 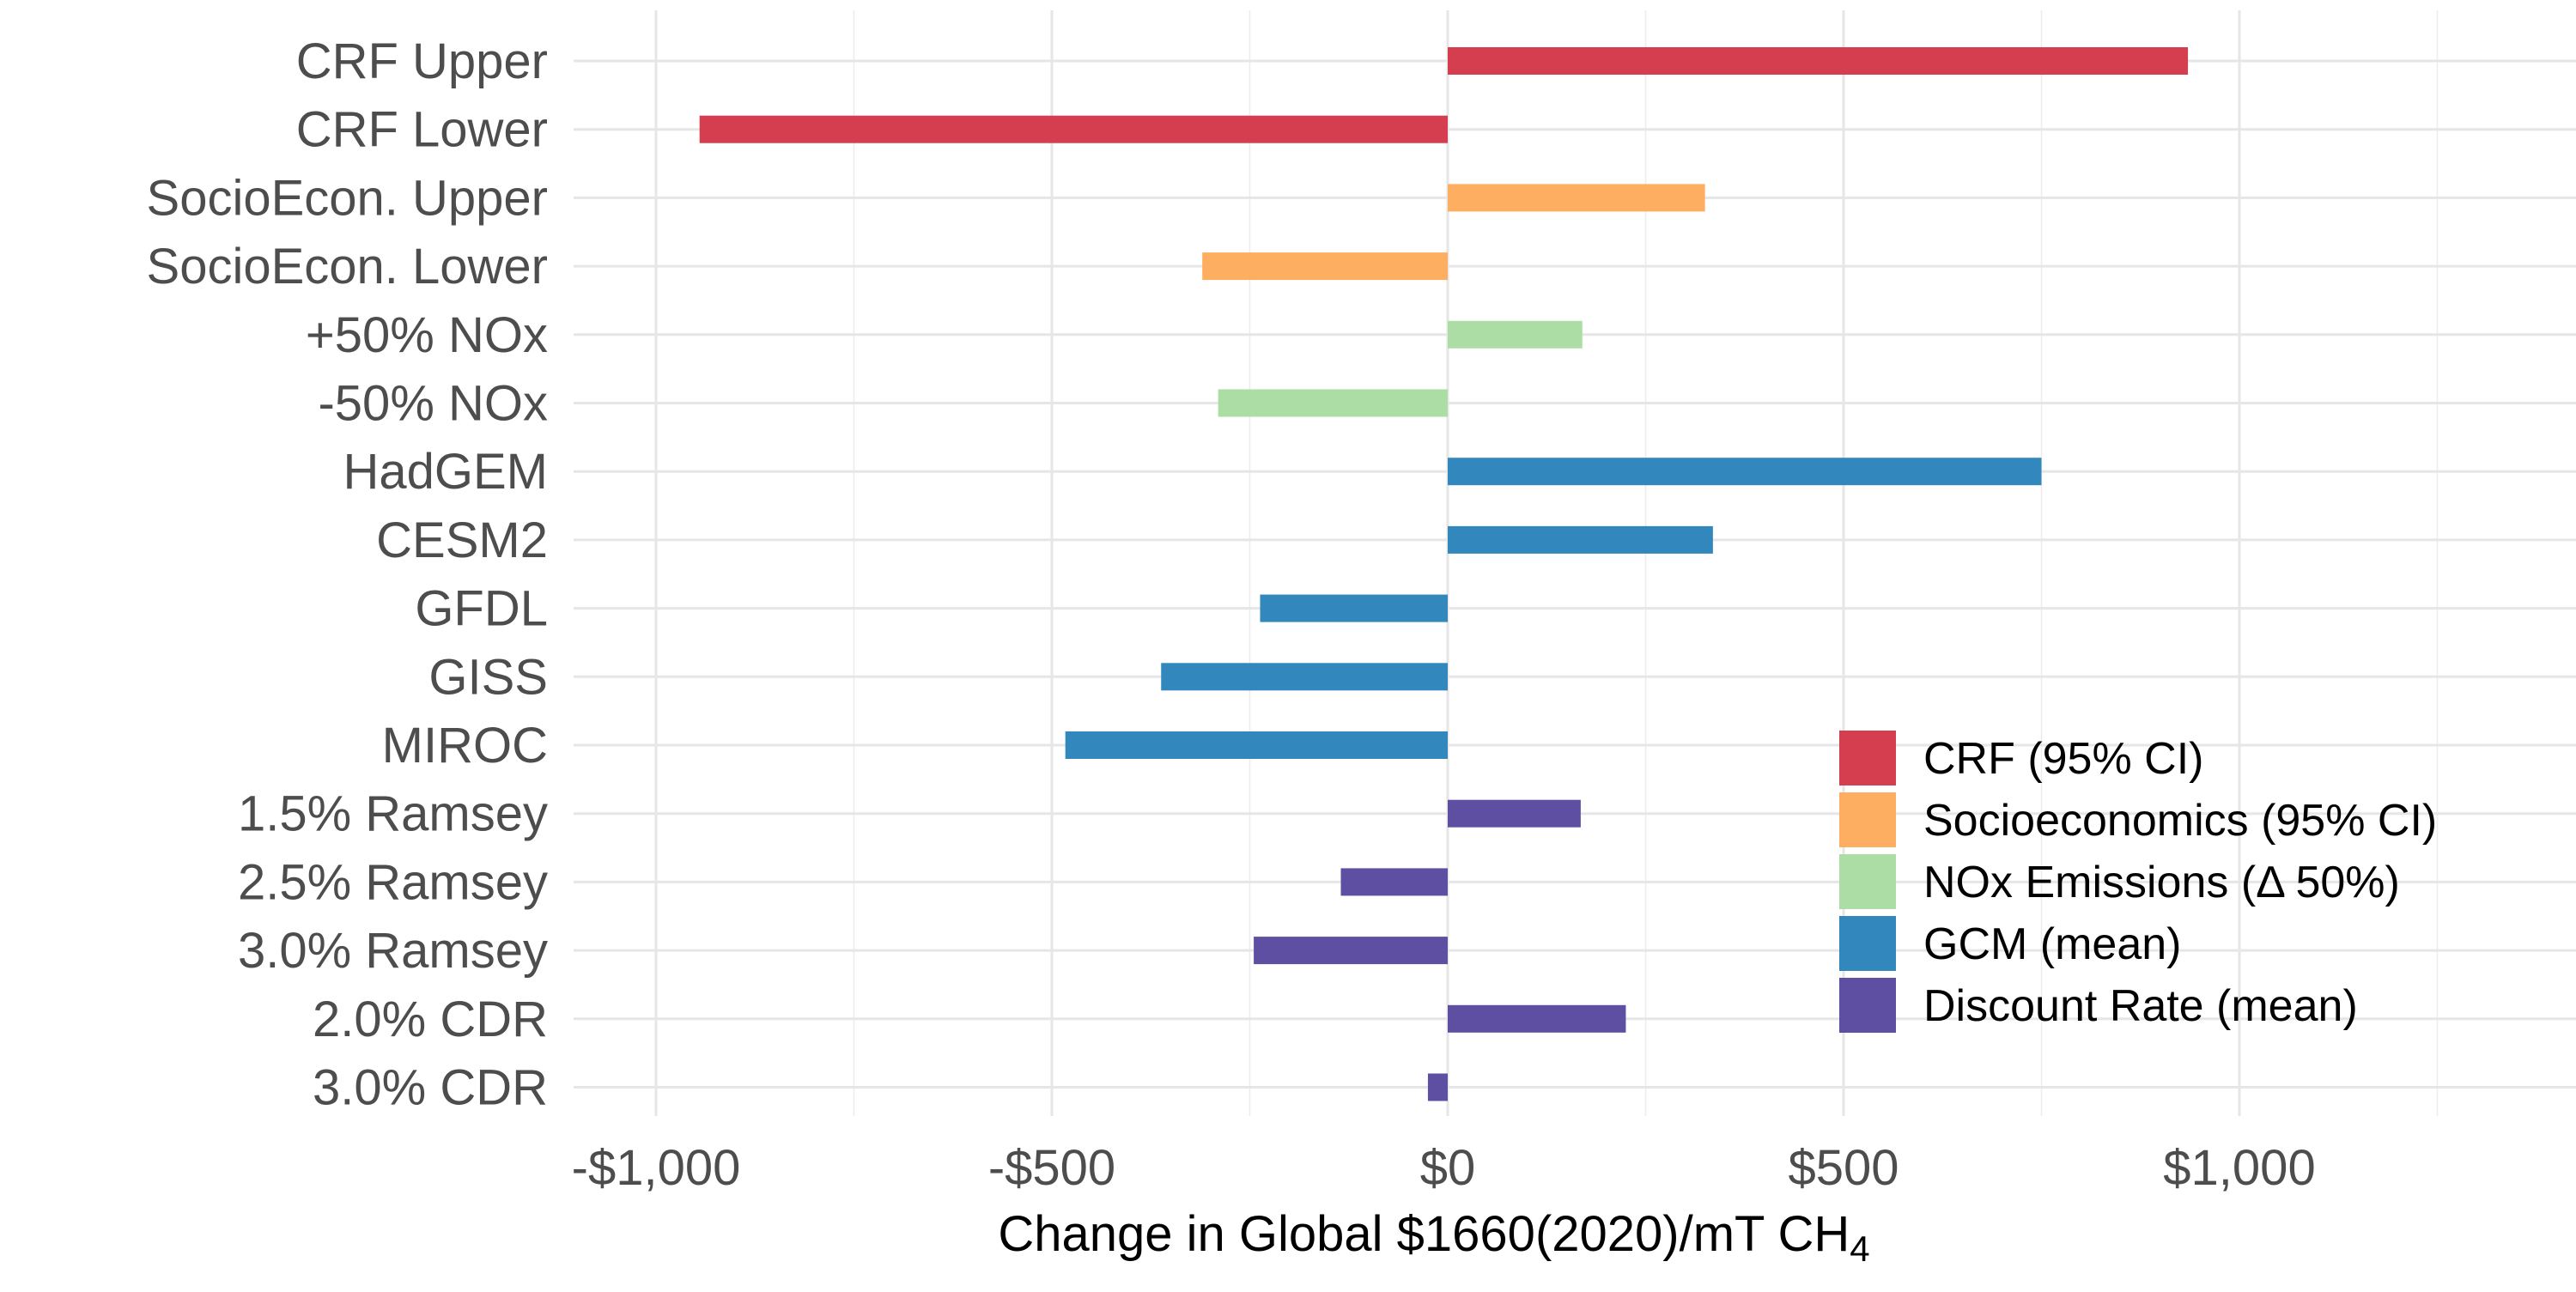 I want to click on category-label: CESM2, so click(x=462, y=540).